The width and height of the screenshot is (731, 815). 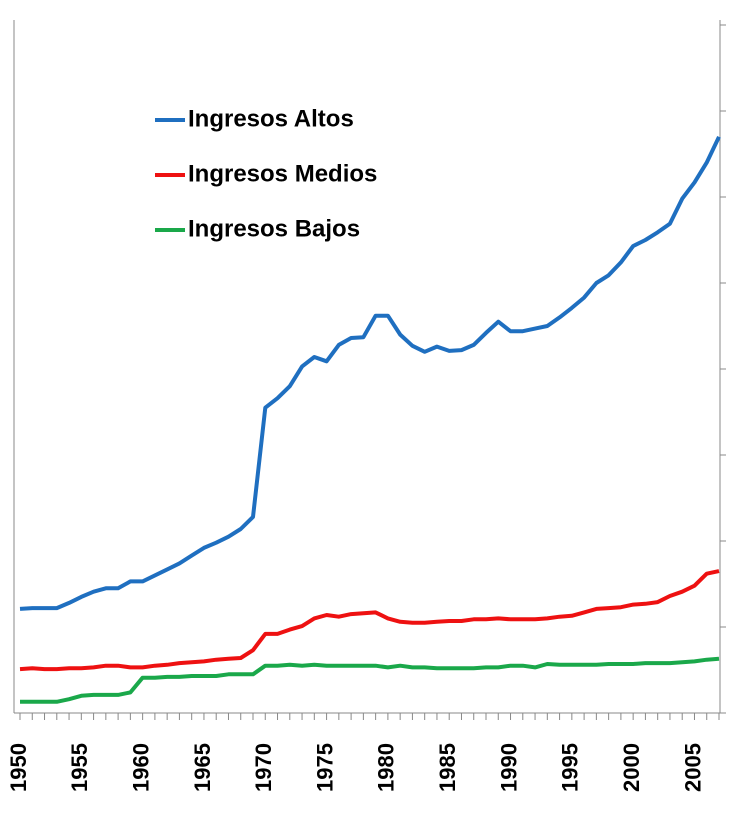 I want to click on legend-label: Ingresos Altos, so click(x=271, y=118).